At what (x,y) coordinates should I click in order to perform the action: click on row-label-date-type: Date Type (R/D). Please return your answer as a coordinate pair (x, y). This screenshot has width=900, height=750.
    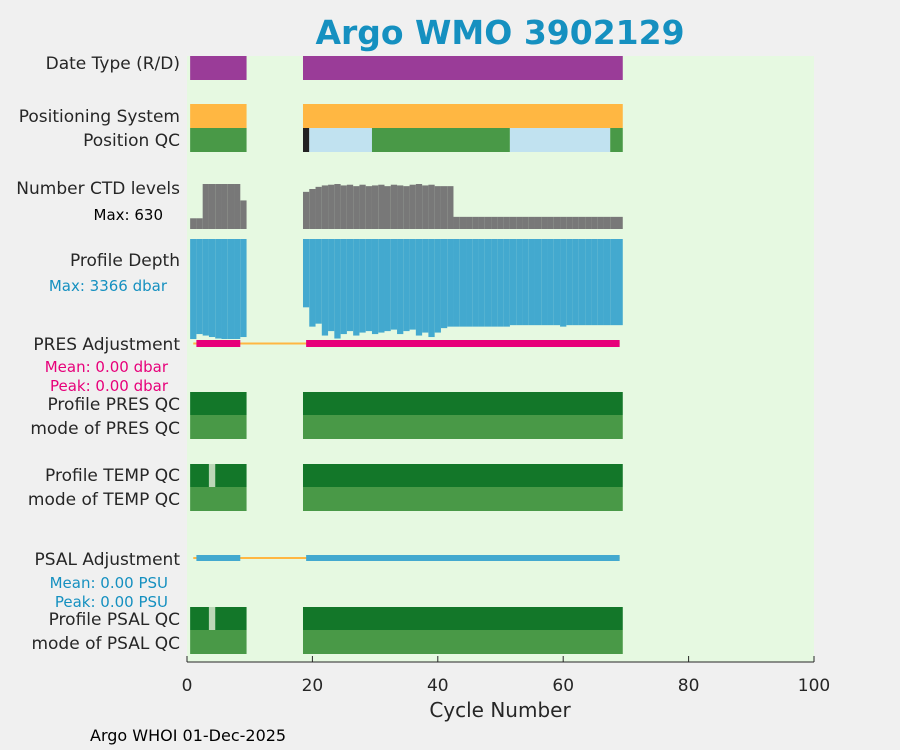
    Looking at the image, I should click on (113, 64).